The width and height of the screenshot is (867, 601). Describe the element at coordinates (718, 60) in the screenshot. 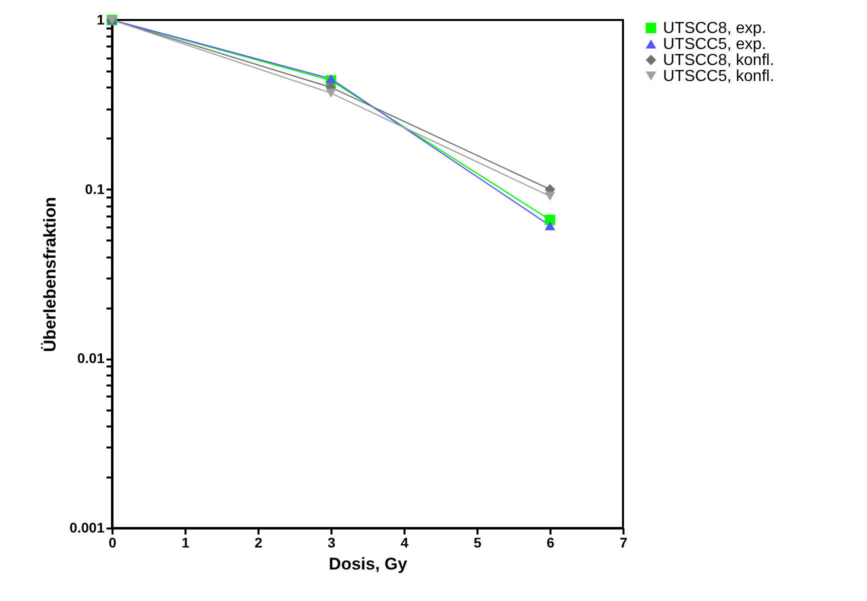

I see `legend-label: UTSCC8, konfl.` at that location.